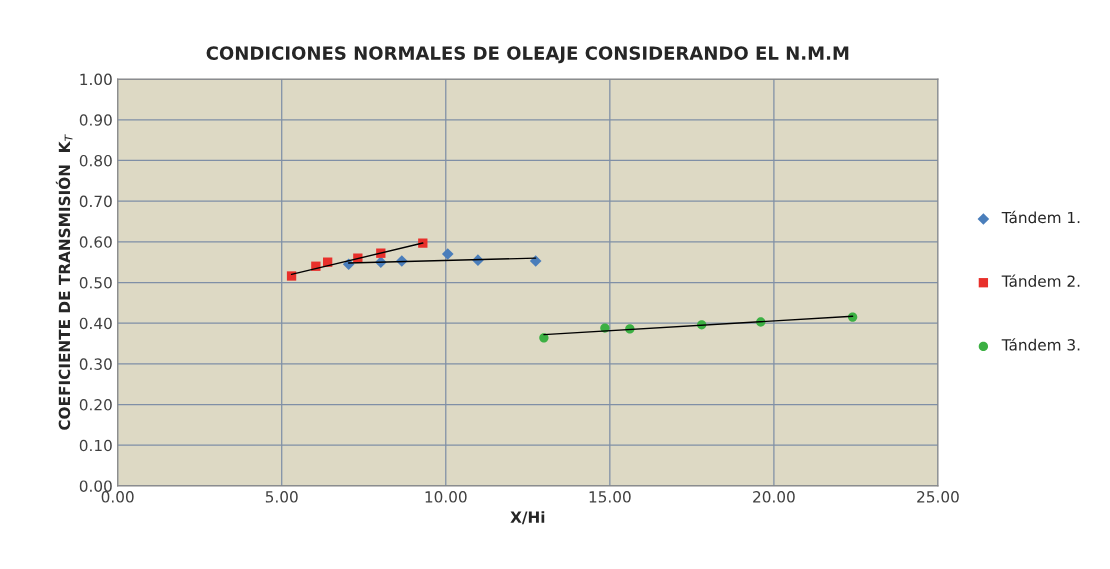 This screenshot has width=1110, height=569. I want to click on x-tick-label: 0.00, so click(117, 497).